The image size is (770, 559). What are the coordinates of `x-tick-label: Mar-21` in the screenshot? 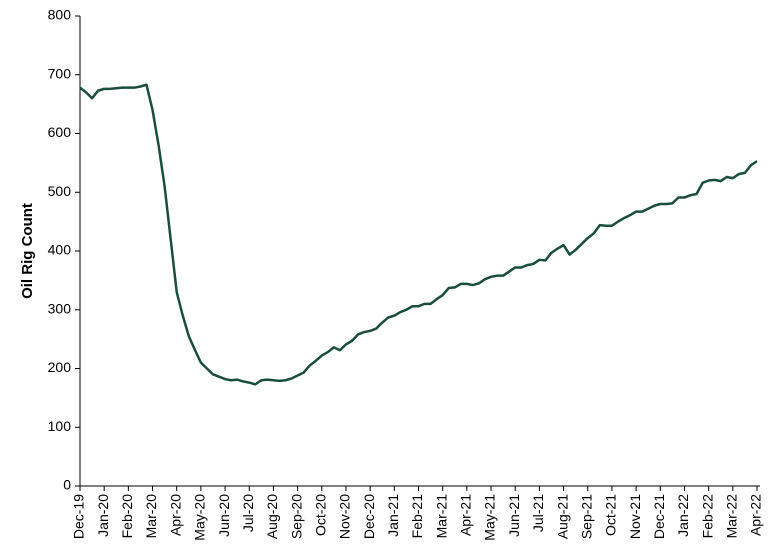 It's located at (441, 516).